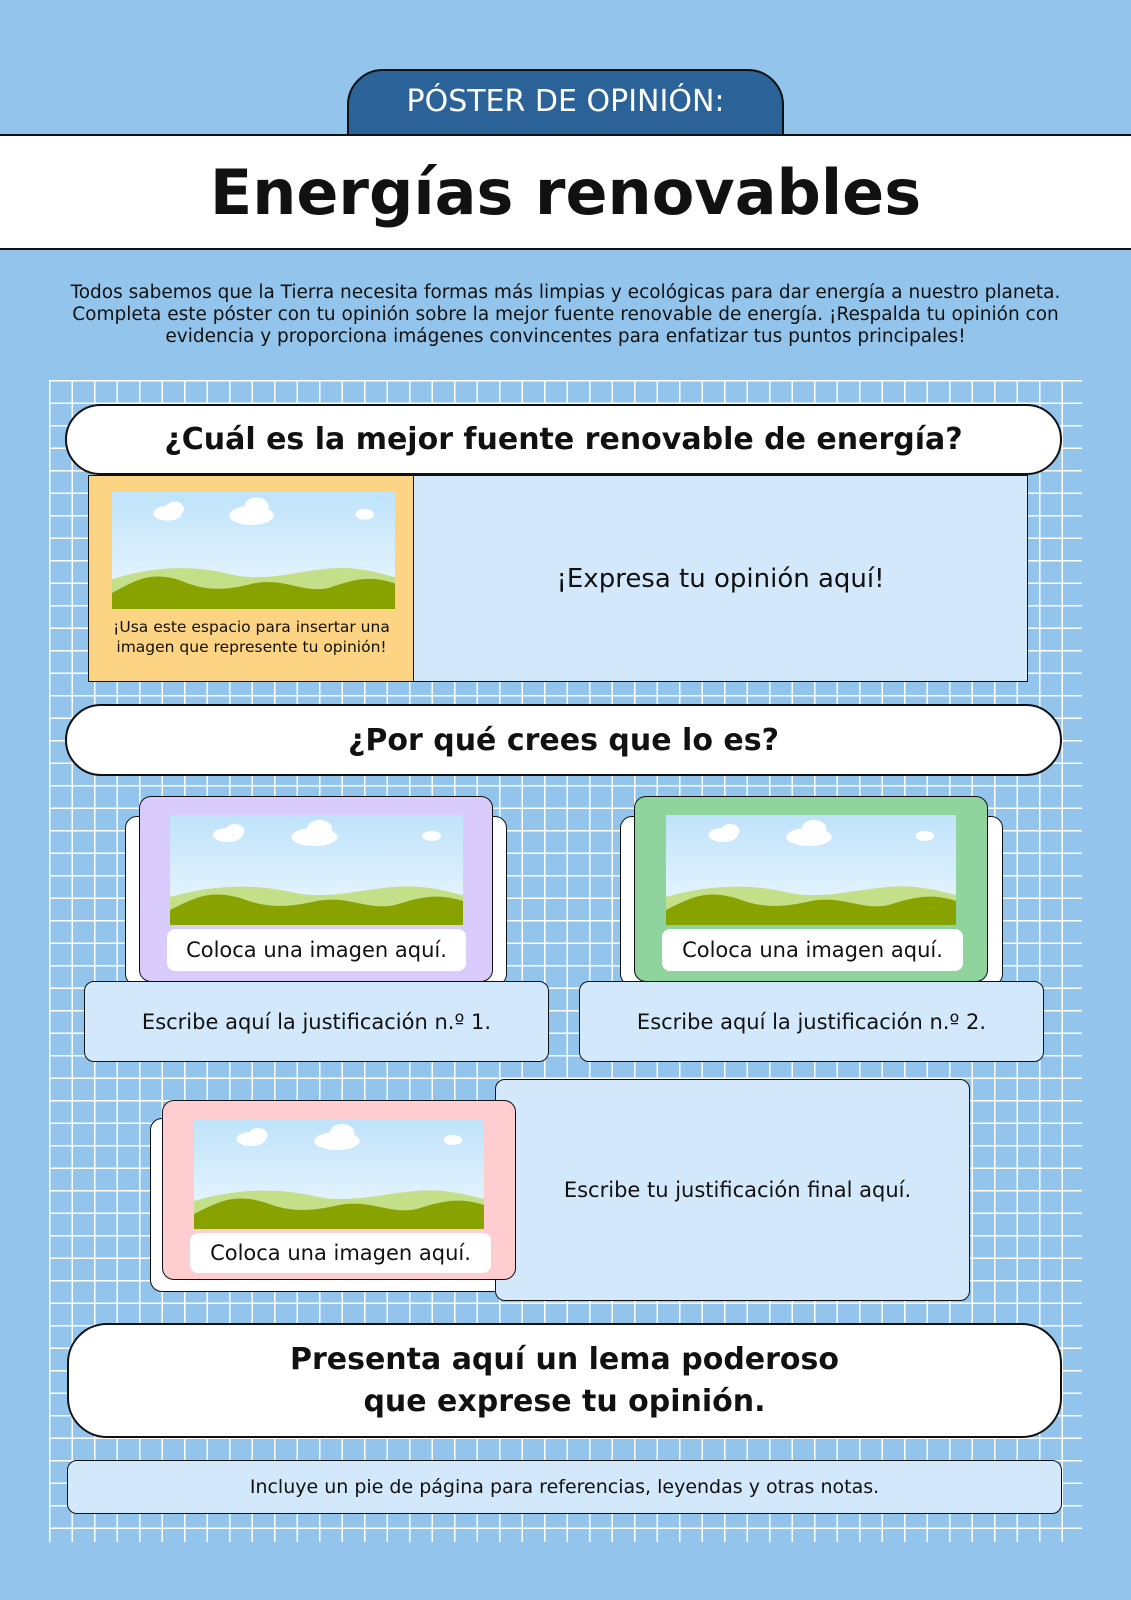 The width and height of the screenshot is (1131, 1600). What do you see at coordinates (316, 1021) in the screenshot?
I see `justification-1: Escribe aquí la justificación n.º 1.` at bounding box center [316, 1021].